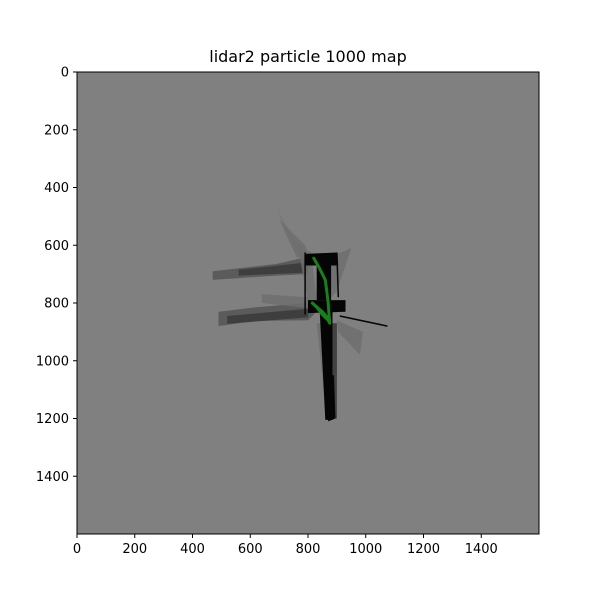 The height and width of the screenshot is (604, 600). What do you see at coordinates (52, 361) in the screenshot?
I see `y-tick-label-1000: 1000` at bounding box center [52, 361].